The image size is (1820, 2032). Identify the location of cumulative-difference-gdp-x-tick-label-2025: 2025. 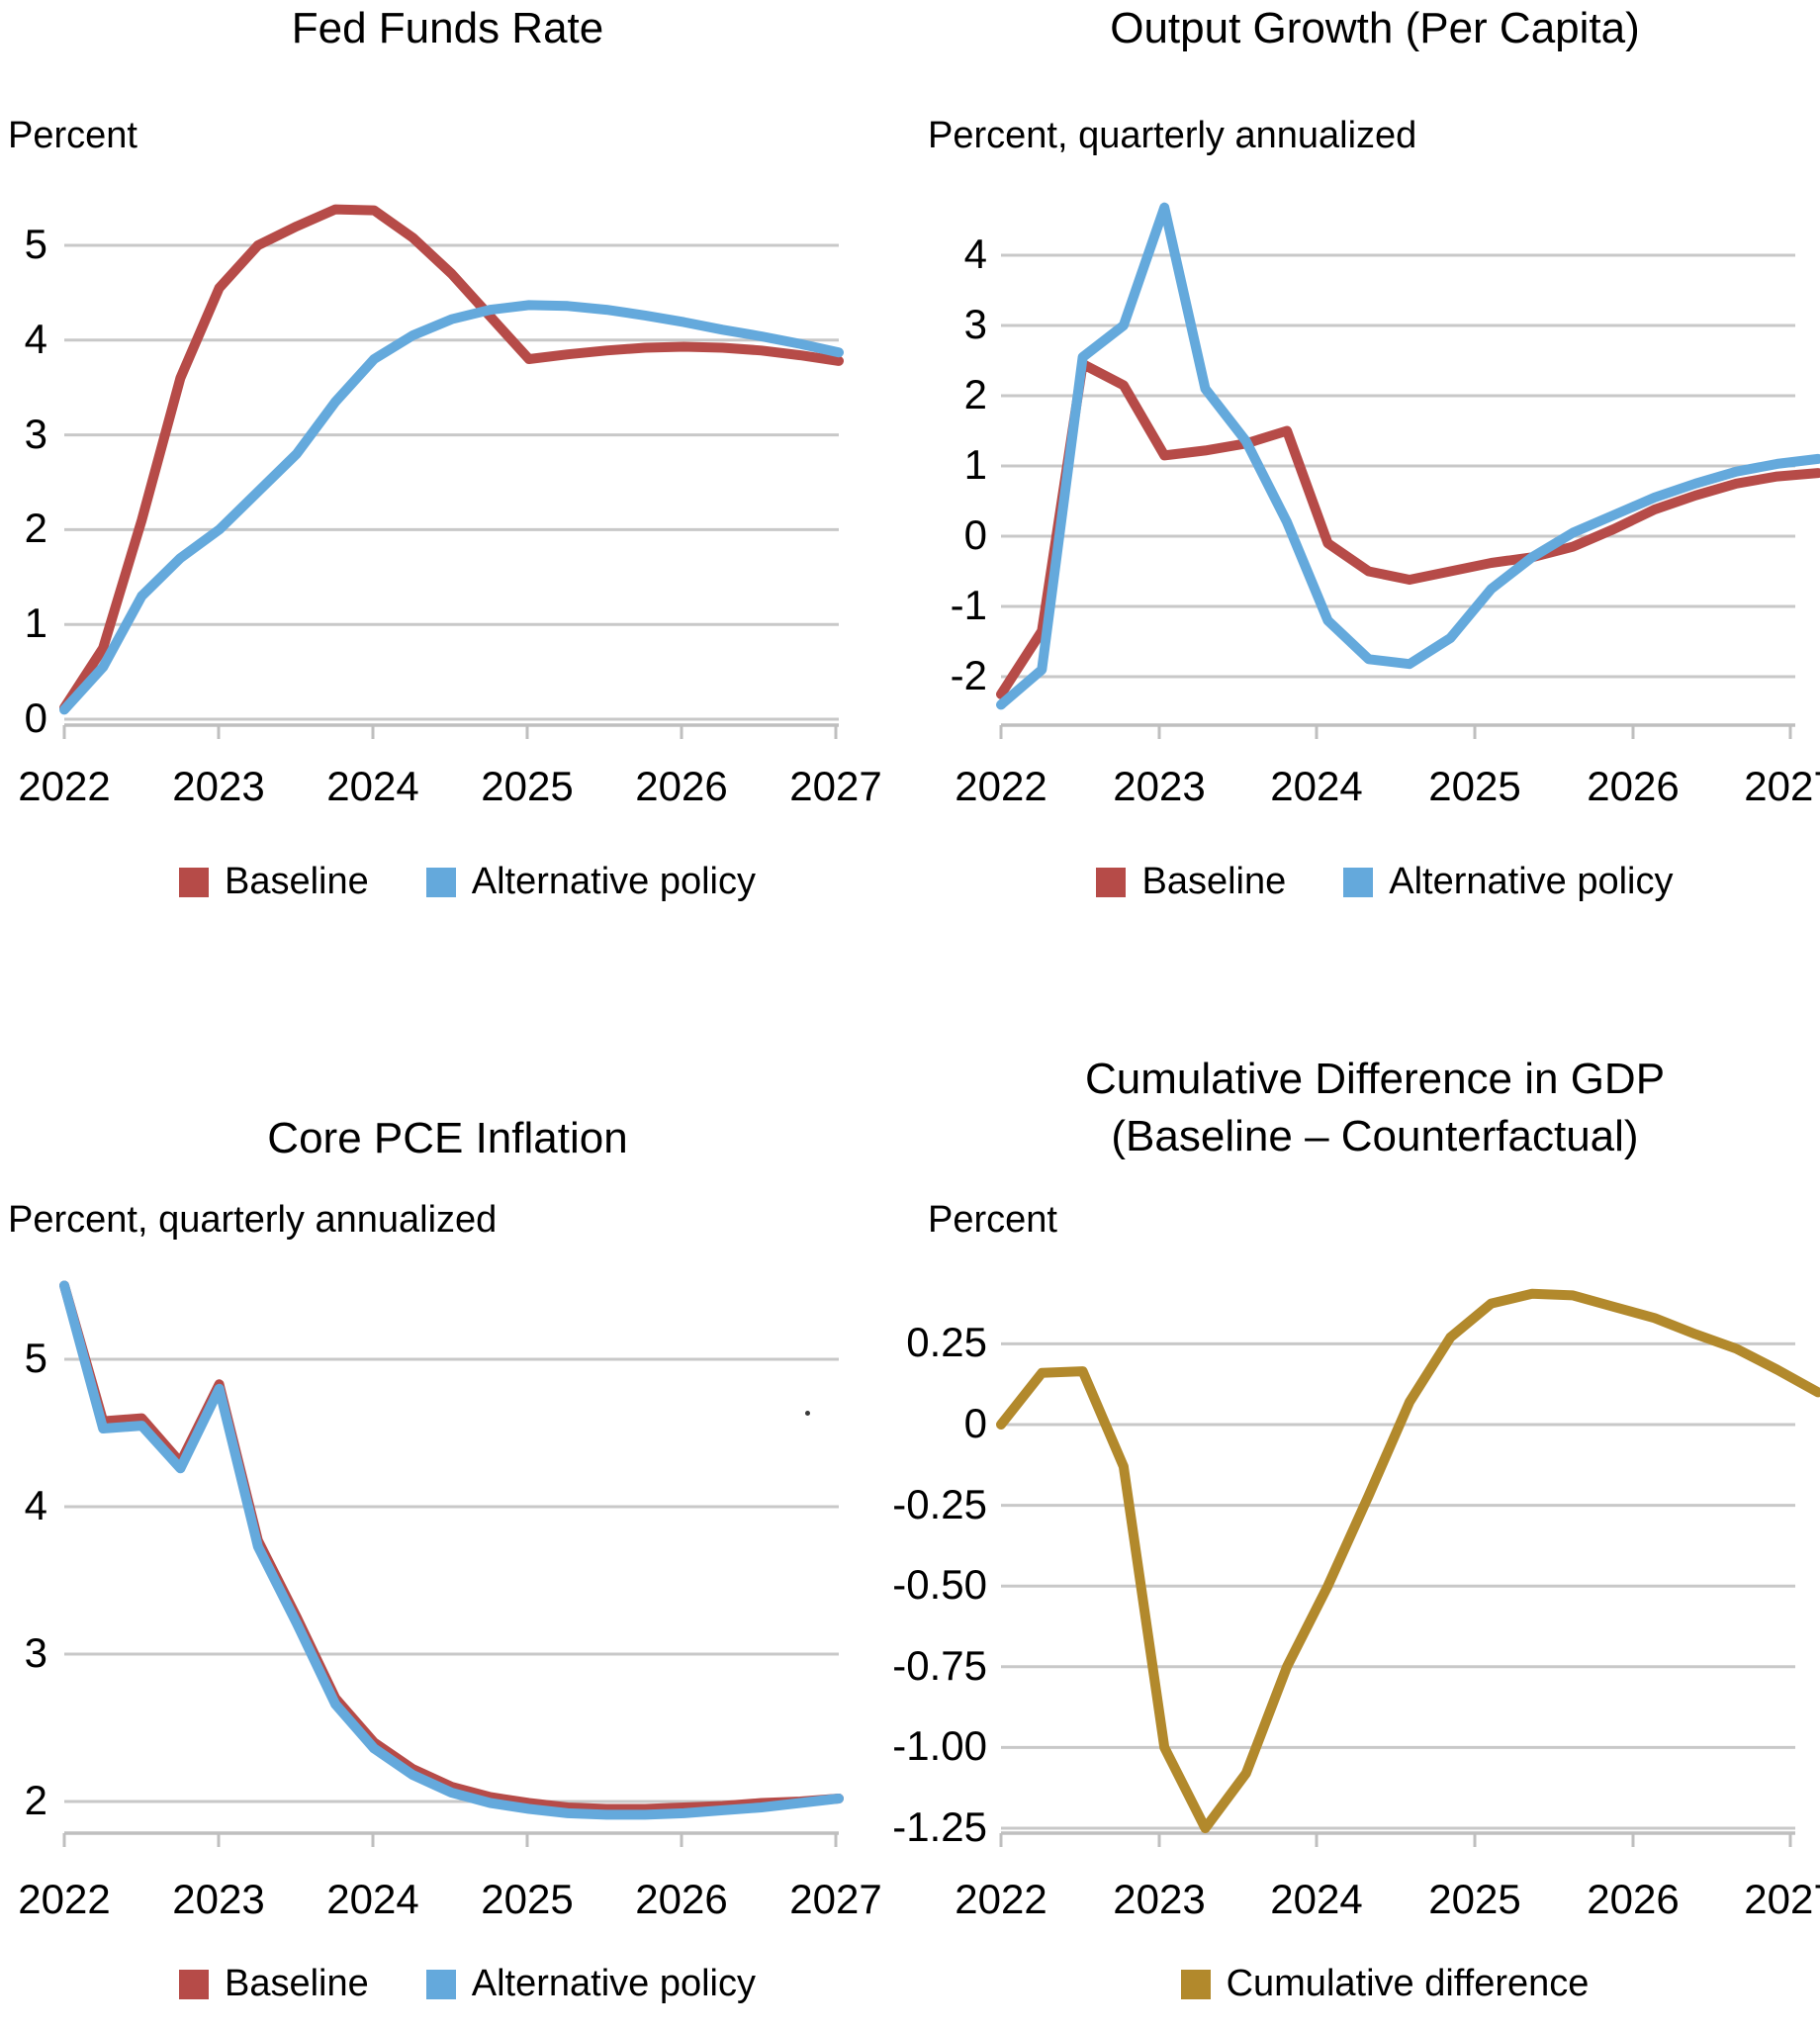
(1474, 1899).